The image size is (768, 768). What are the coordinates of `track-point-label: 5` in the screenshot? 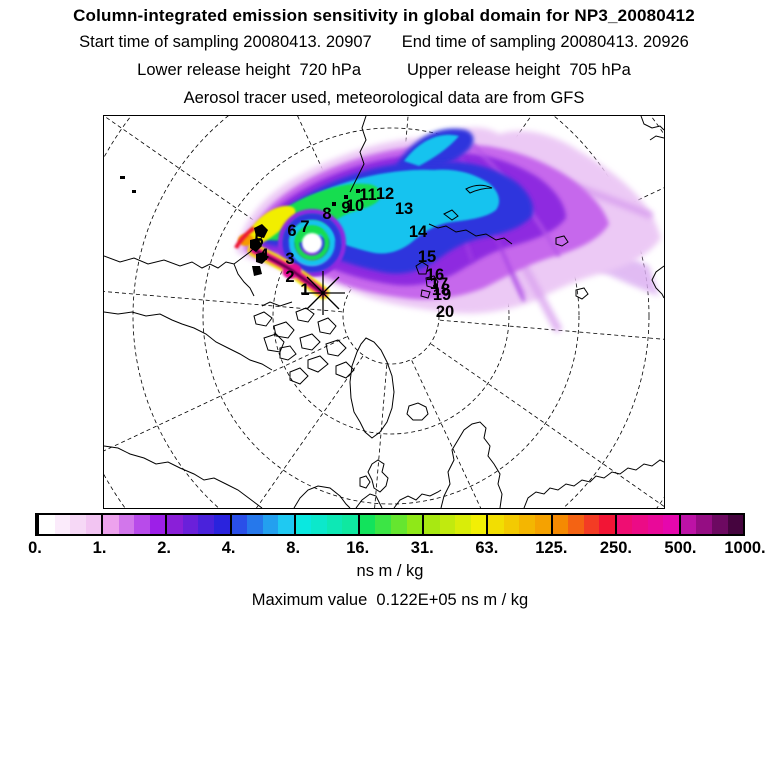 It's located at (258, 241).